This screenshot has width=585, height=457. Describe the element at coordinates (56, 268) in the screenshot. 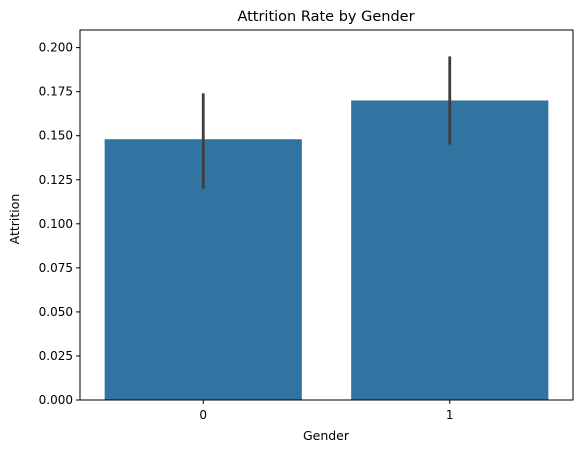

I see `y-tick-label: 0.075` at that location.